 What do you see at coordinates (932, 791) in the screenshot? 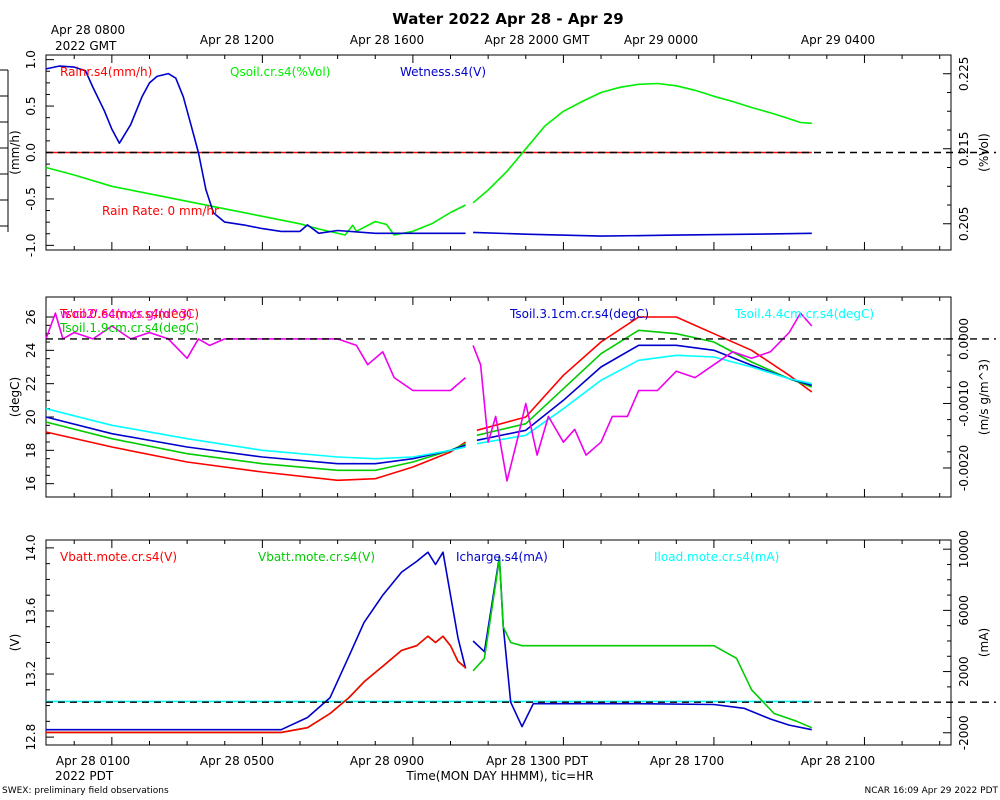
I see `footer-right-note: NCAR 16:09 Apr 29 2022 PDT` at bounding box center [932, 791].